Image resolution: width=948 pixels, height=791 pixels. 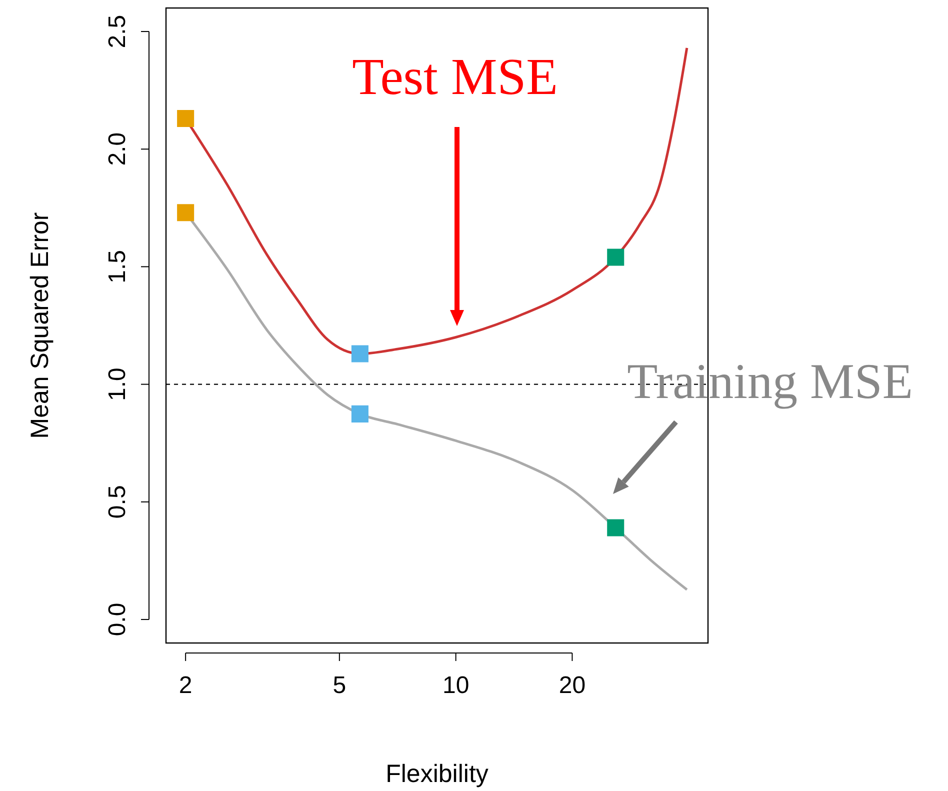 What do you see at coordinates (339, 685) in the screenshot?
I see `x-tick-label: 5` at bounding box center [339, 685].